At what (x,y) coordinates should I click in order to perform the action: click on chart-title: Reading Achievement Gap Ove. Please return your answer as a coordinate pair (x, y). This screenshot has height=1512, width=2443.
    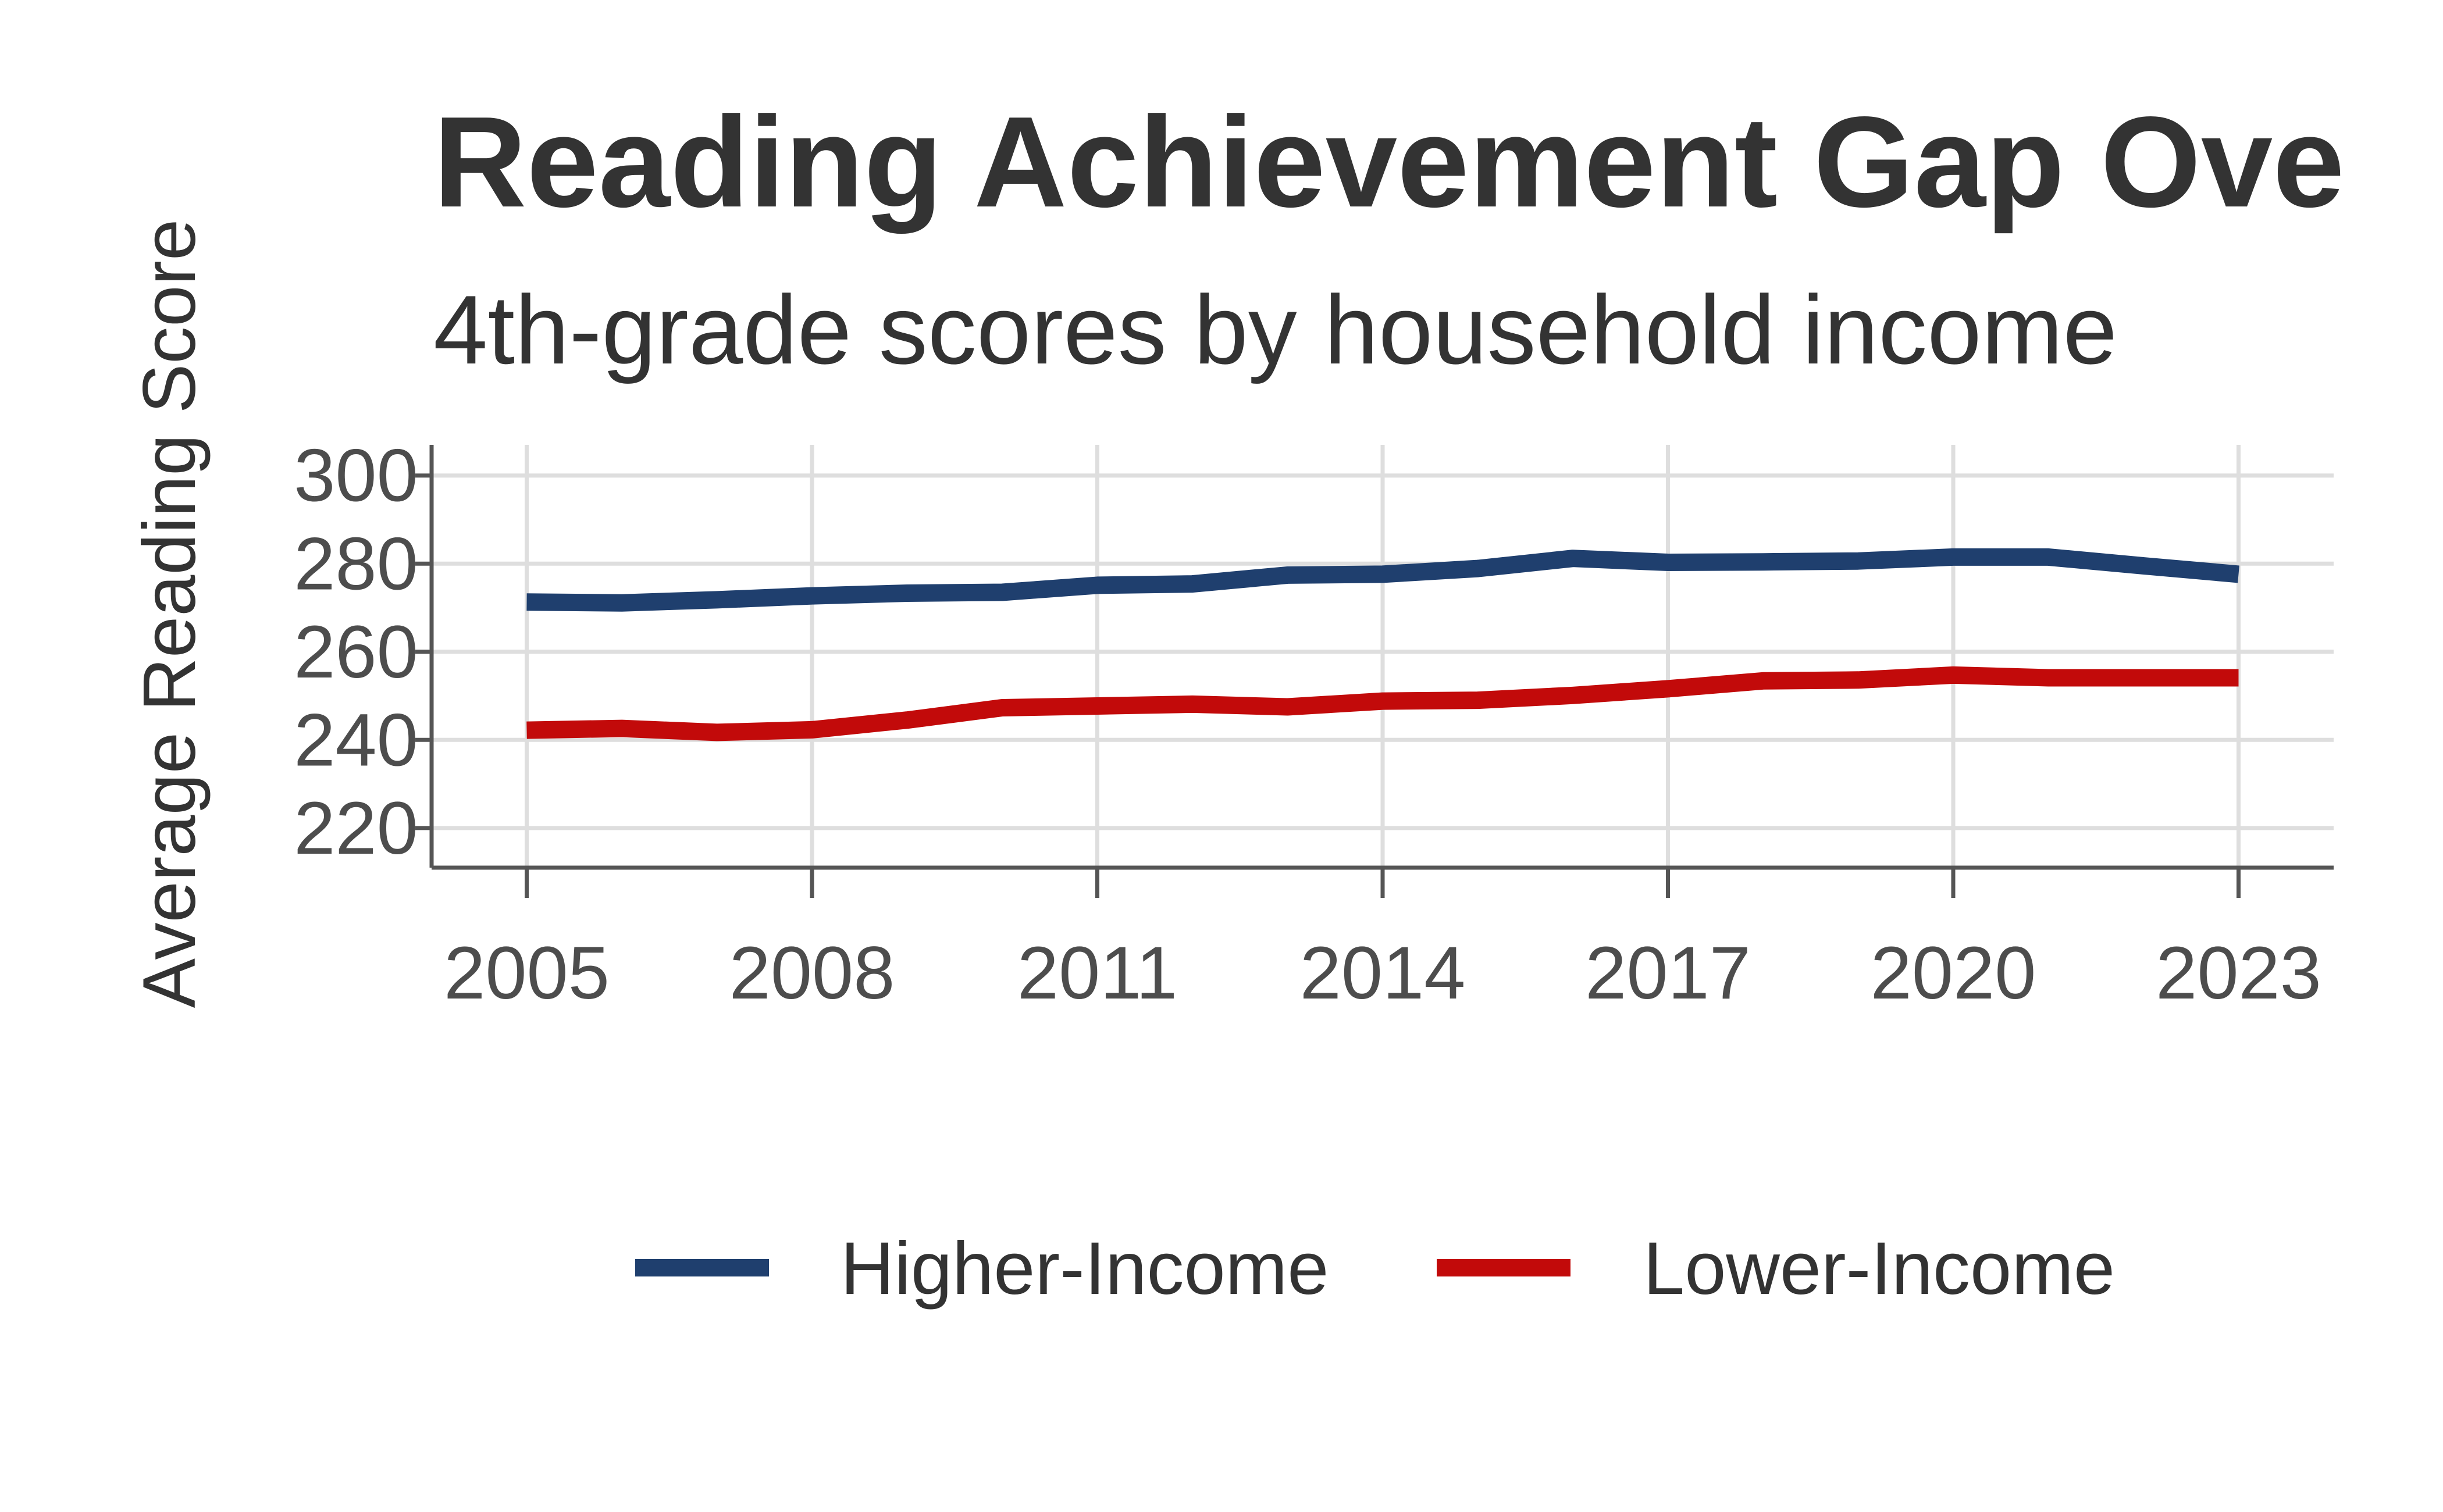
    Looking at the image, I should click on (1389, 162).